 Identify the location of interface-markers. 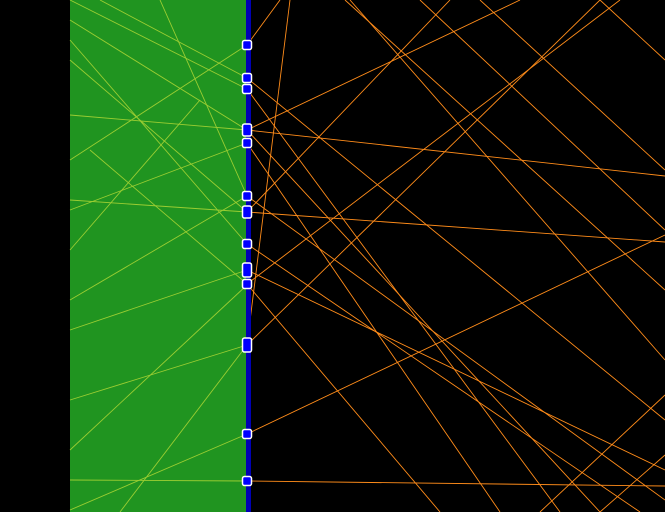
(247, 263).